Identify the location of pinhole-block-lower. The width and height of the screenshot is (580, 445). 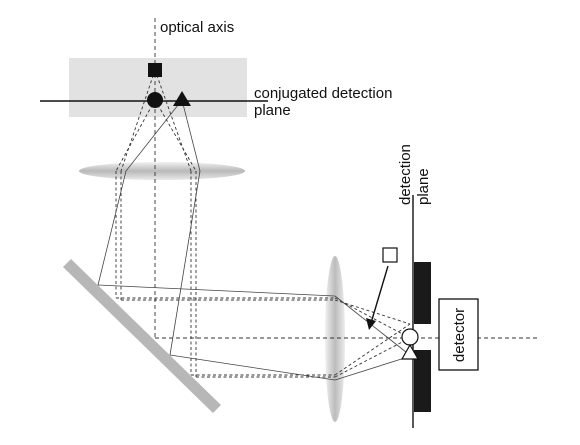
(422, 381).